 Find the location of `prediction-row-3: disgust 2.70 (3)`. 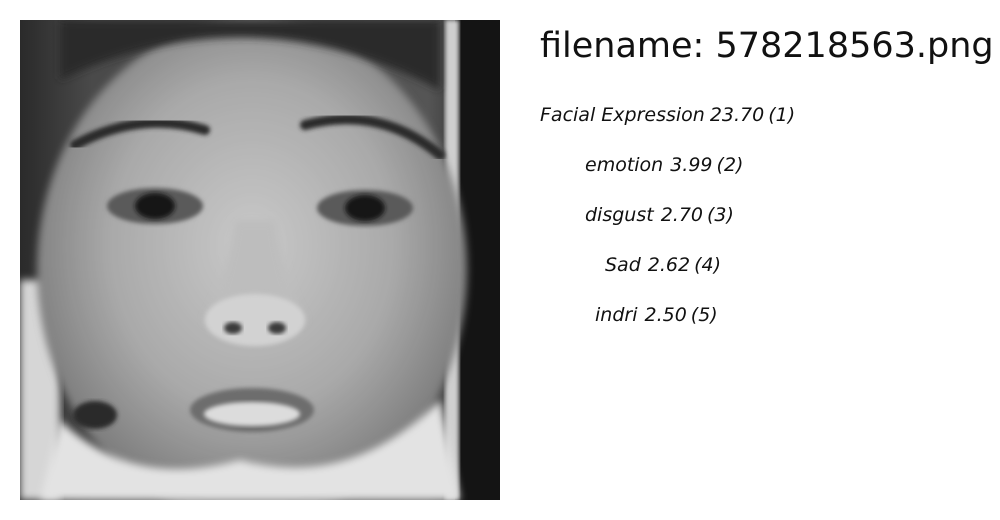

prediction-row-3: disgust 2.70 (3) is located at coordinates (659, 215).